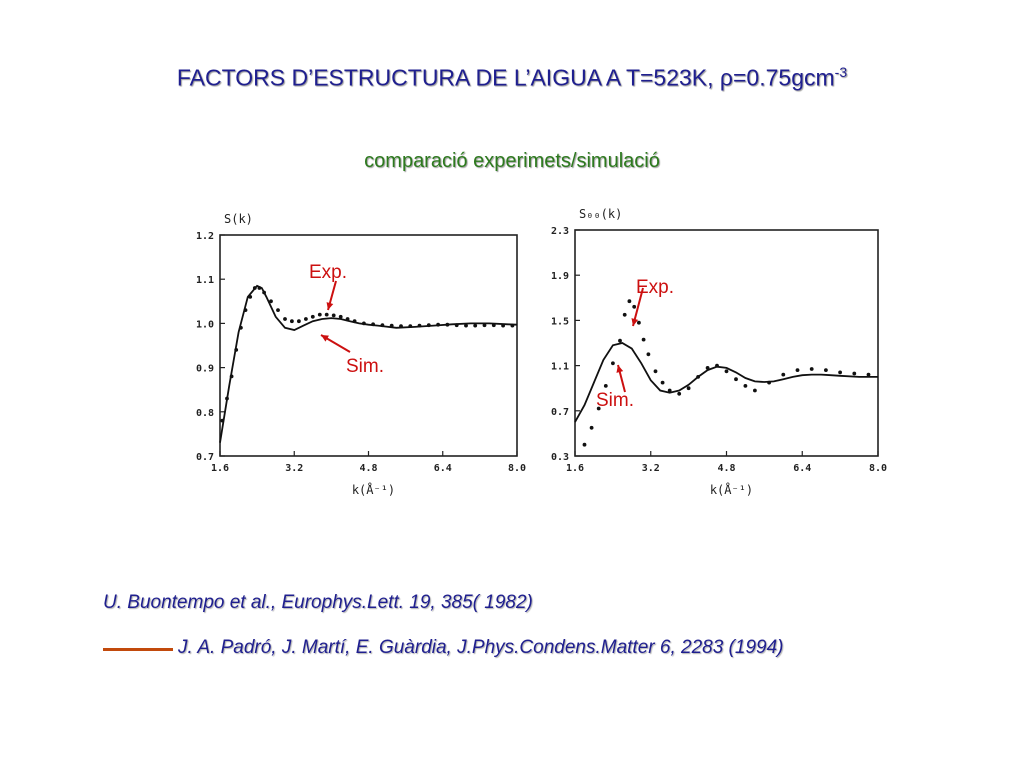 The height and width of the screenshot is (768, 1024). I want to click on x-tick-label: 1.6, so click(220, 468).